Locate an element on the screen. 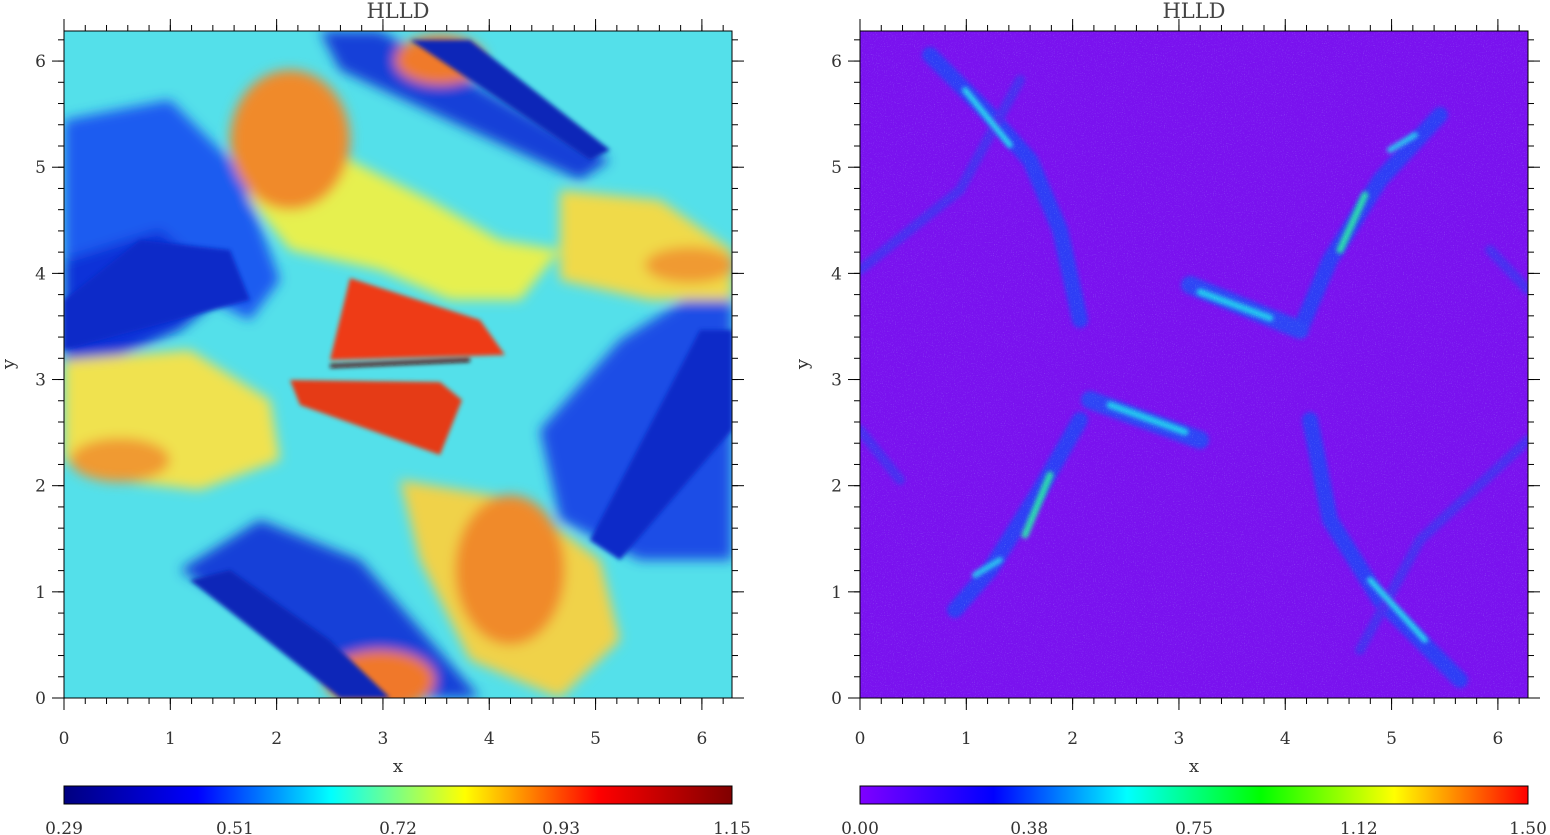  left-y-axis-label: y is located at coordinates (9, 364).